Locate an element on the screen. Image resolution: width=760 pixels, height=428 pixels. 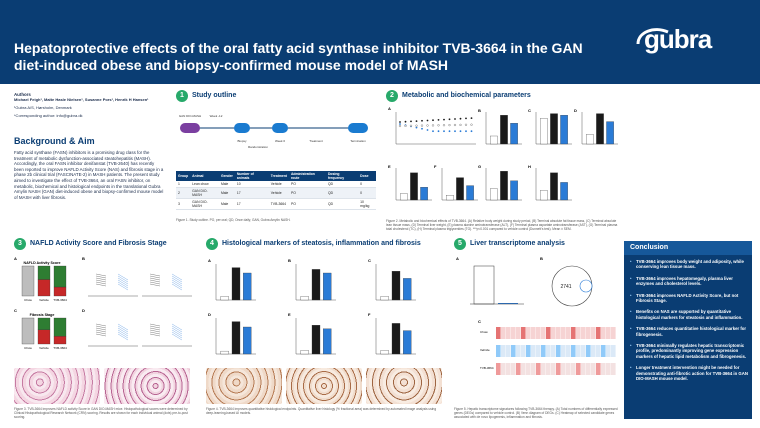
gene-heatmap: C Chow Vehicle TVB-3664 is located at coordinates (548, 357).